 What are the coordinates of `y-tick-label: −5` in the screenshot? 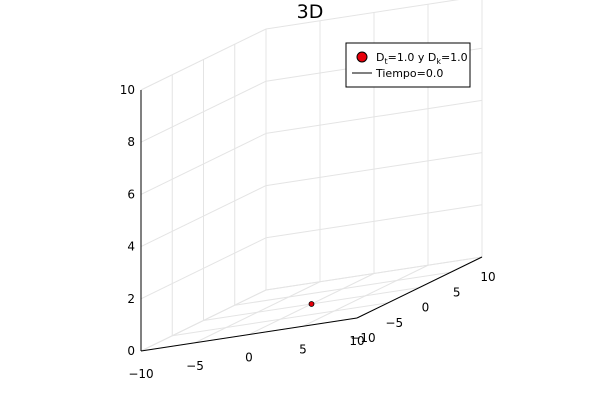 It's located at (394, 323).